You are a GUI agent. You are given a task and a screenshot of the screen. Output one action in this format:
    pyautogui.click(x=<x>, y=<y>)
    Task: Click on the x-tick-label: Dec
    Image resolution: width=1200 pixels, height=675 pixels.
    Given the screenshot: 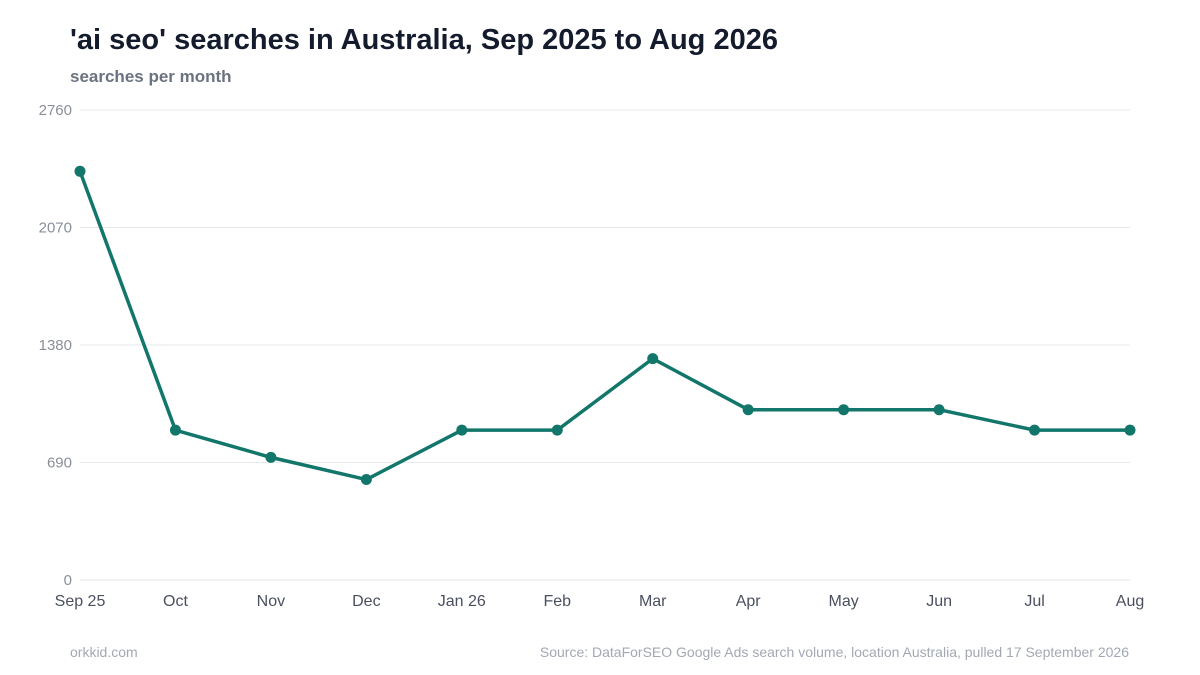 What is the action you would take?
    pyautogui.click(x=366, y=601)
    